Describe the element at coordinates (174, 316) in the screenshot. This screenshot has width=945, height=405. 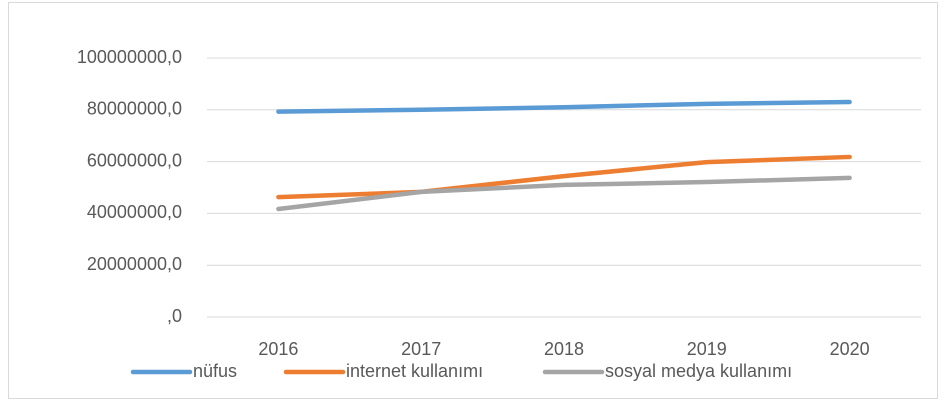
I see `y-tick-label: ,0` at that location.